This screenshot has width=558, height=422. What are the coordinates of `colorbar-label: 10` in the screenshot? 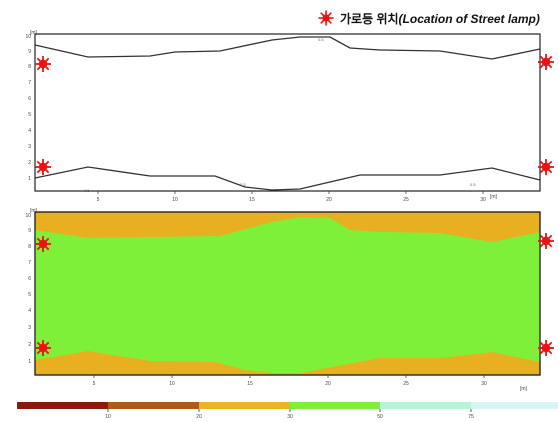 It's located at (108, 417).